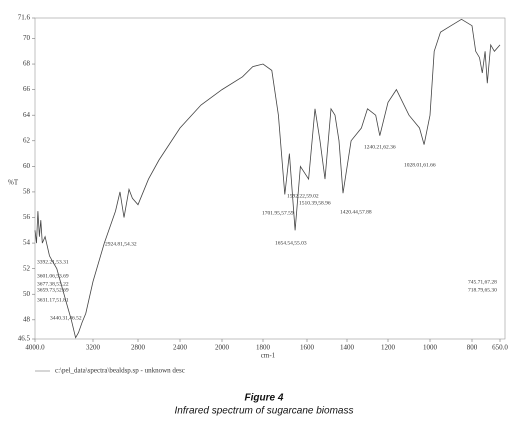 Image resolution: width=529 pixels, height=423 pixels. What do you see at coordinates (27, 268) in the screenshot?
I see `y-tick-label: 52` at bounding box center [27, 268].